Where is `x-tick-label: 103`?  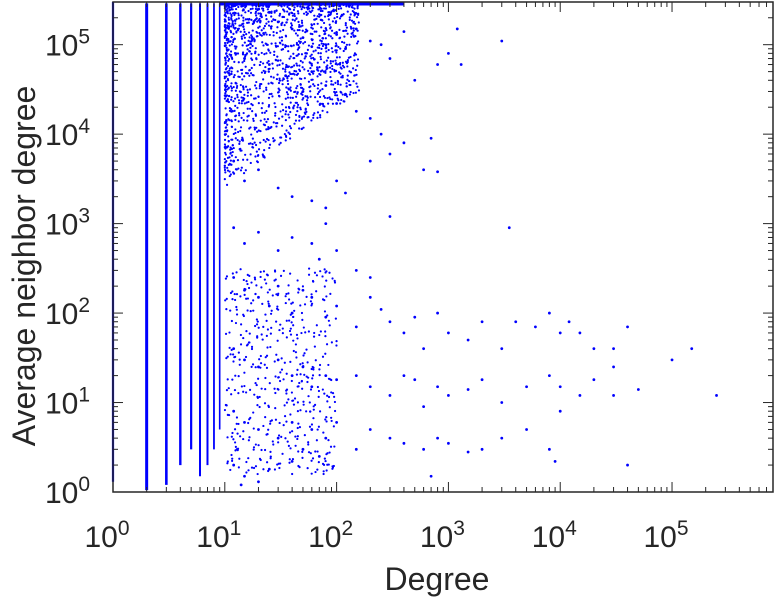
x-tick-label: 103 is located at coordinates (442, 535).